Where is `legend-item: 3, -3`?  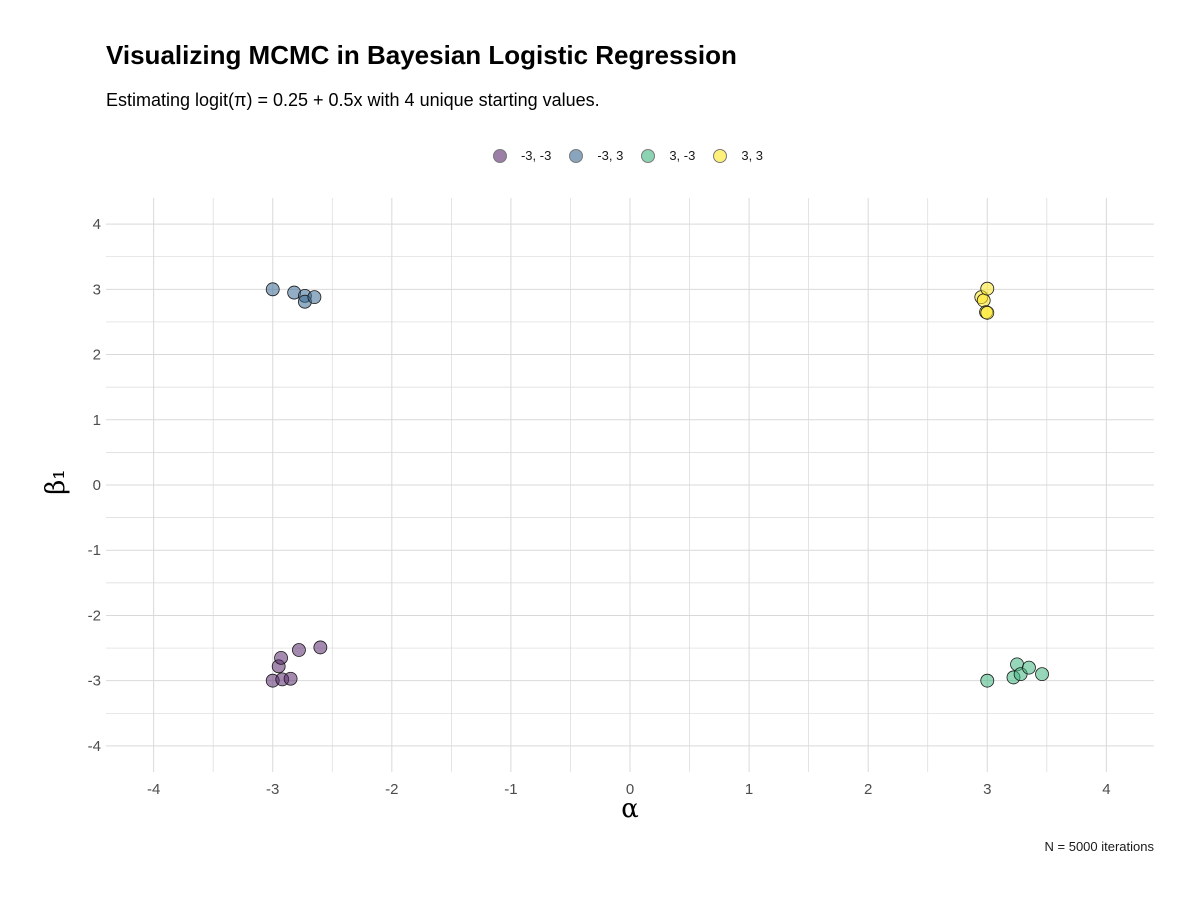
legend-item: 3, -3 is located at coordinates (670, 155).